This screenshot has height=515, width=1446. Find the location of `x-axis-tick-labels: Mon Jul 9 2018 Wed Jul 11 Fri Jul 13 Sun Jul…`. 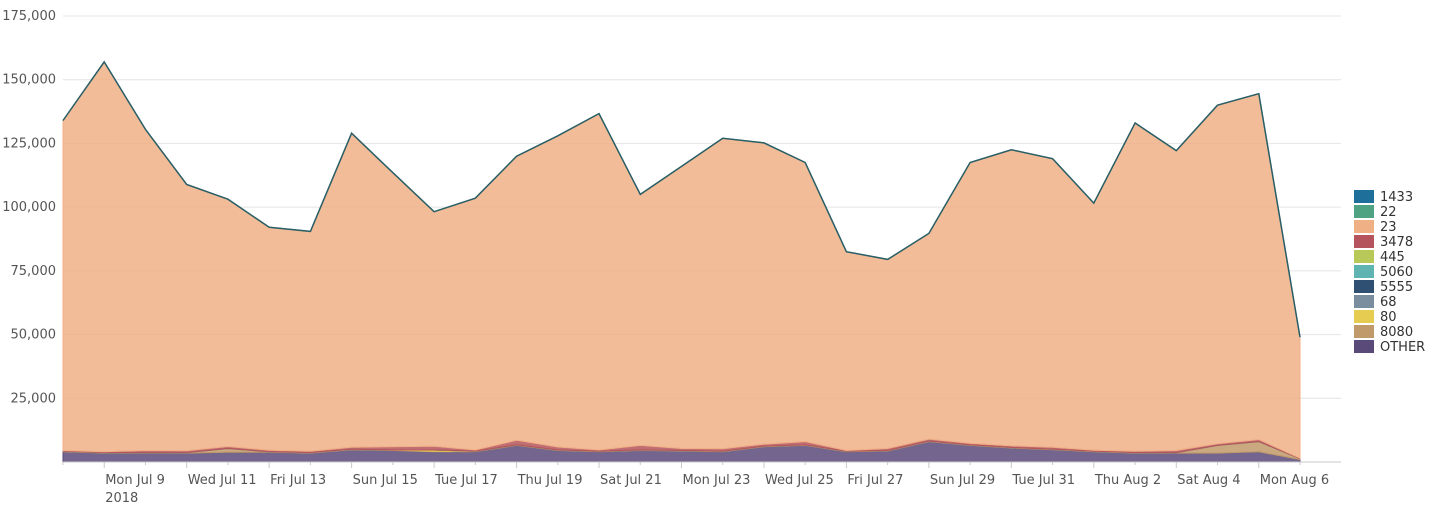

x-axis-tick-labels: Mon Jul 9 2018 Wed Jul 11 Fri Jul 13 Sun Jul… is located at coordinates (717, 489).